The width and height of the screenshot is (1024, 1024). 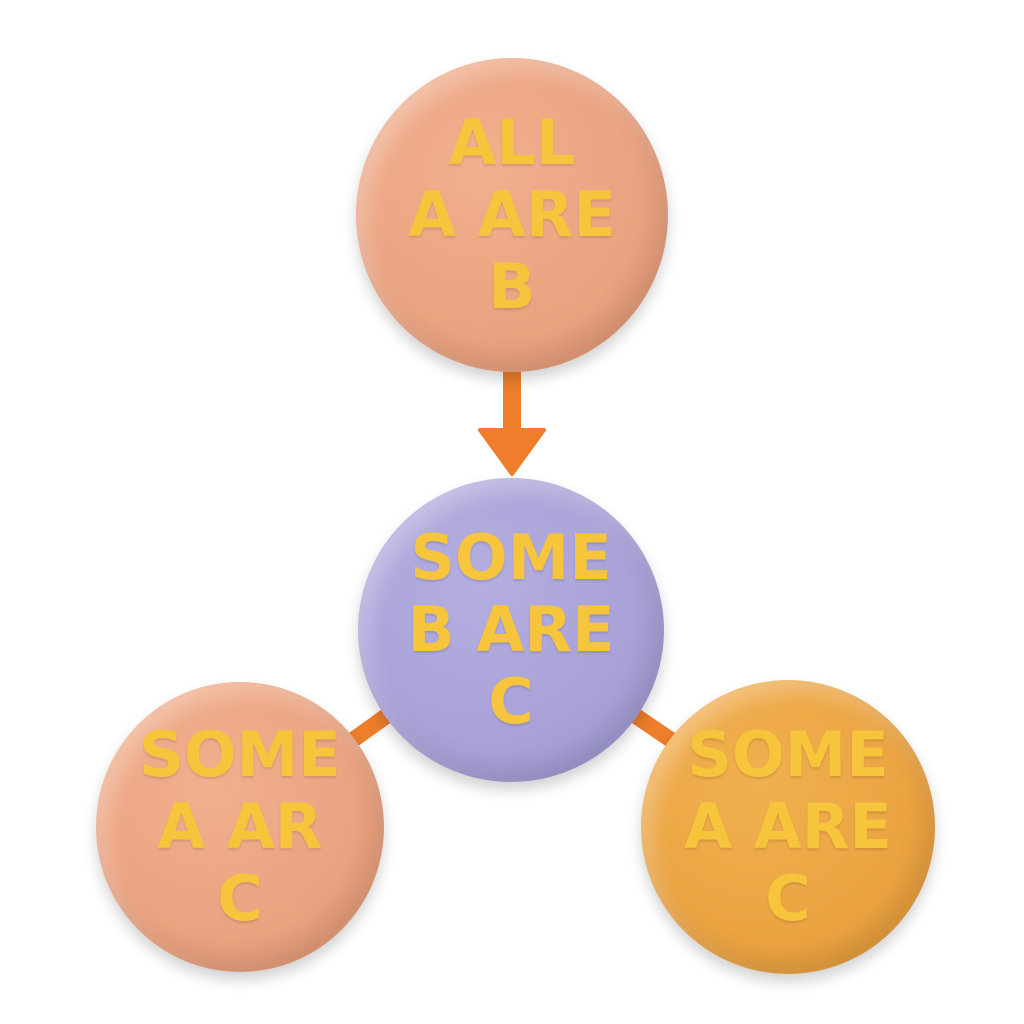 I want to click on node-right-line-1: SOME, so click(x=788, y=754).